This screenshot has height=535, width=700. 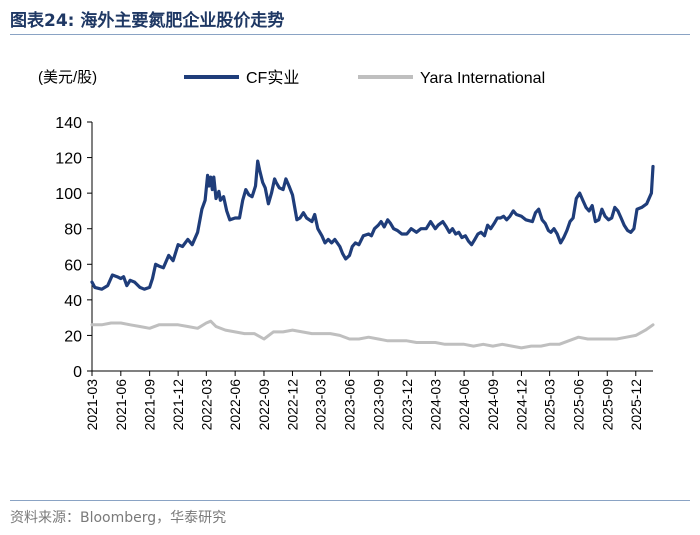 I want to click on y-tick-label: 140, so click(x=68, y=123).